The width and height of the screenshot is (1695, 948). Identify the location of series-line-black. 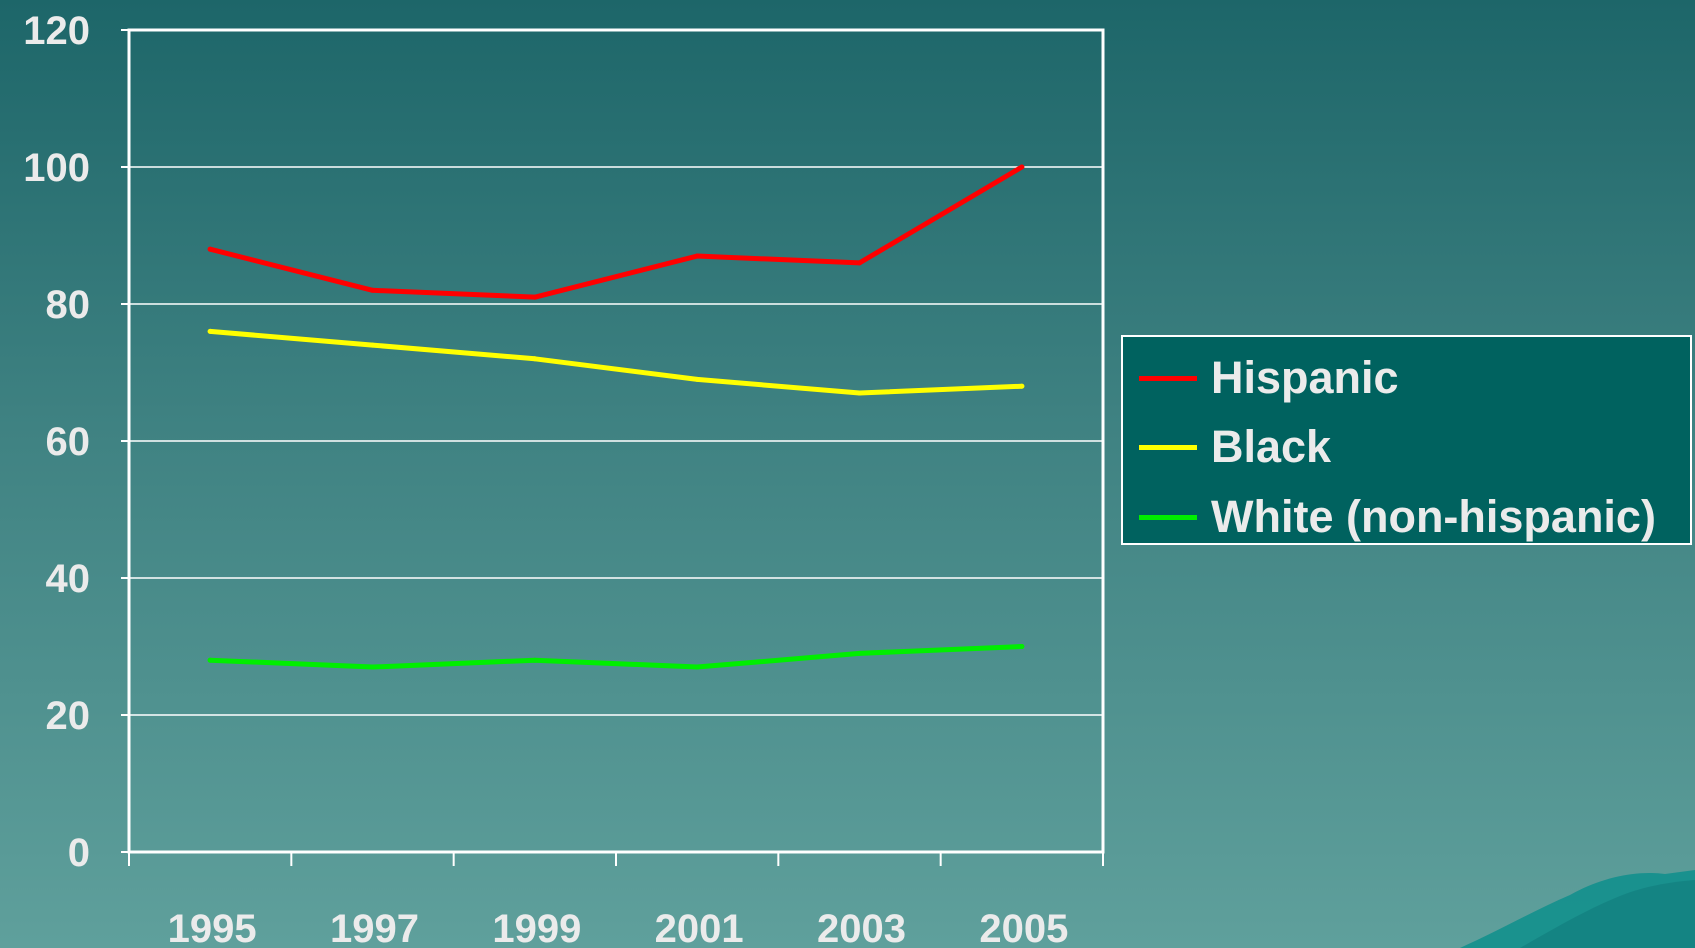
(616, 362).